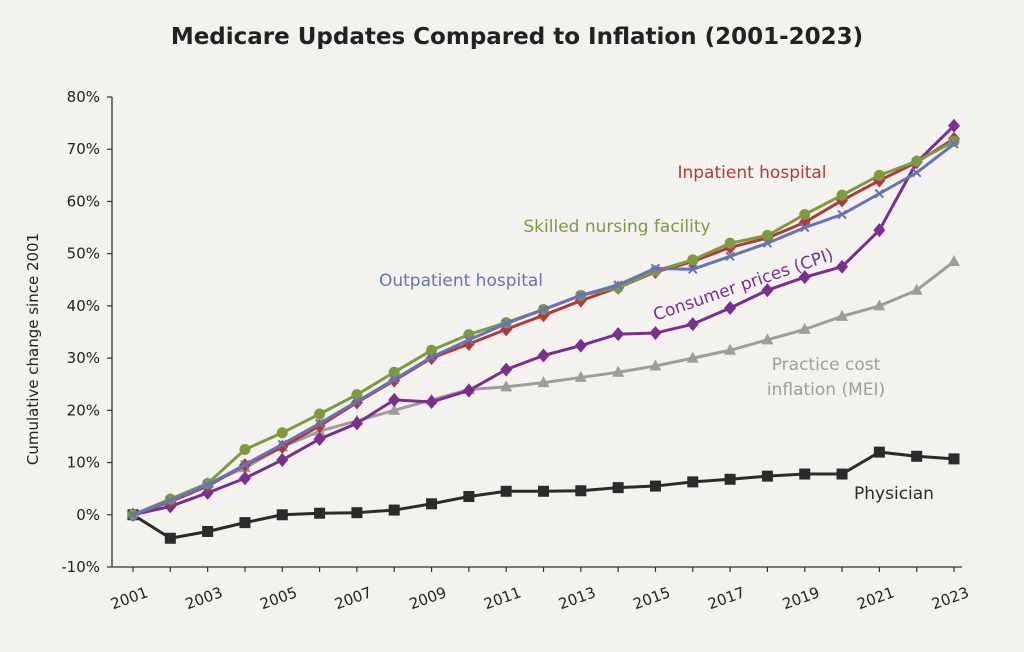  I want to click on y-axis-label: Cumulative change since 2001, so click(33, 349).